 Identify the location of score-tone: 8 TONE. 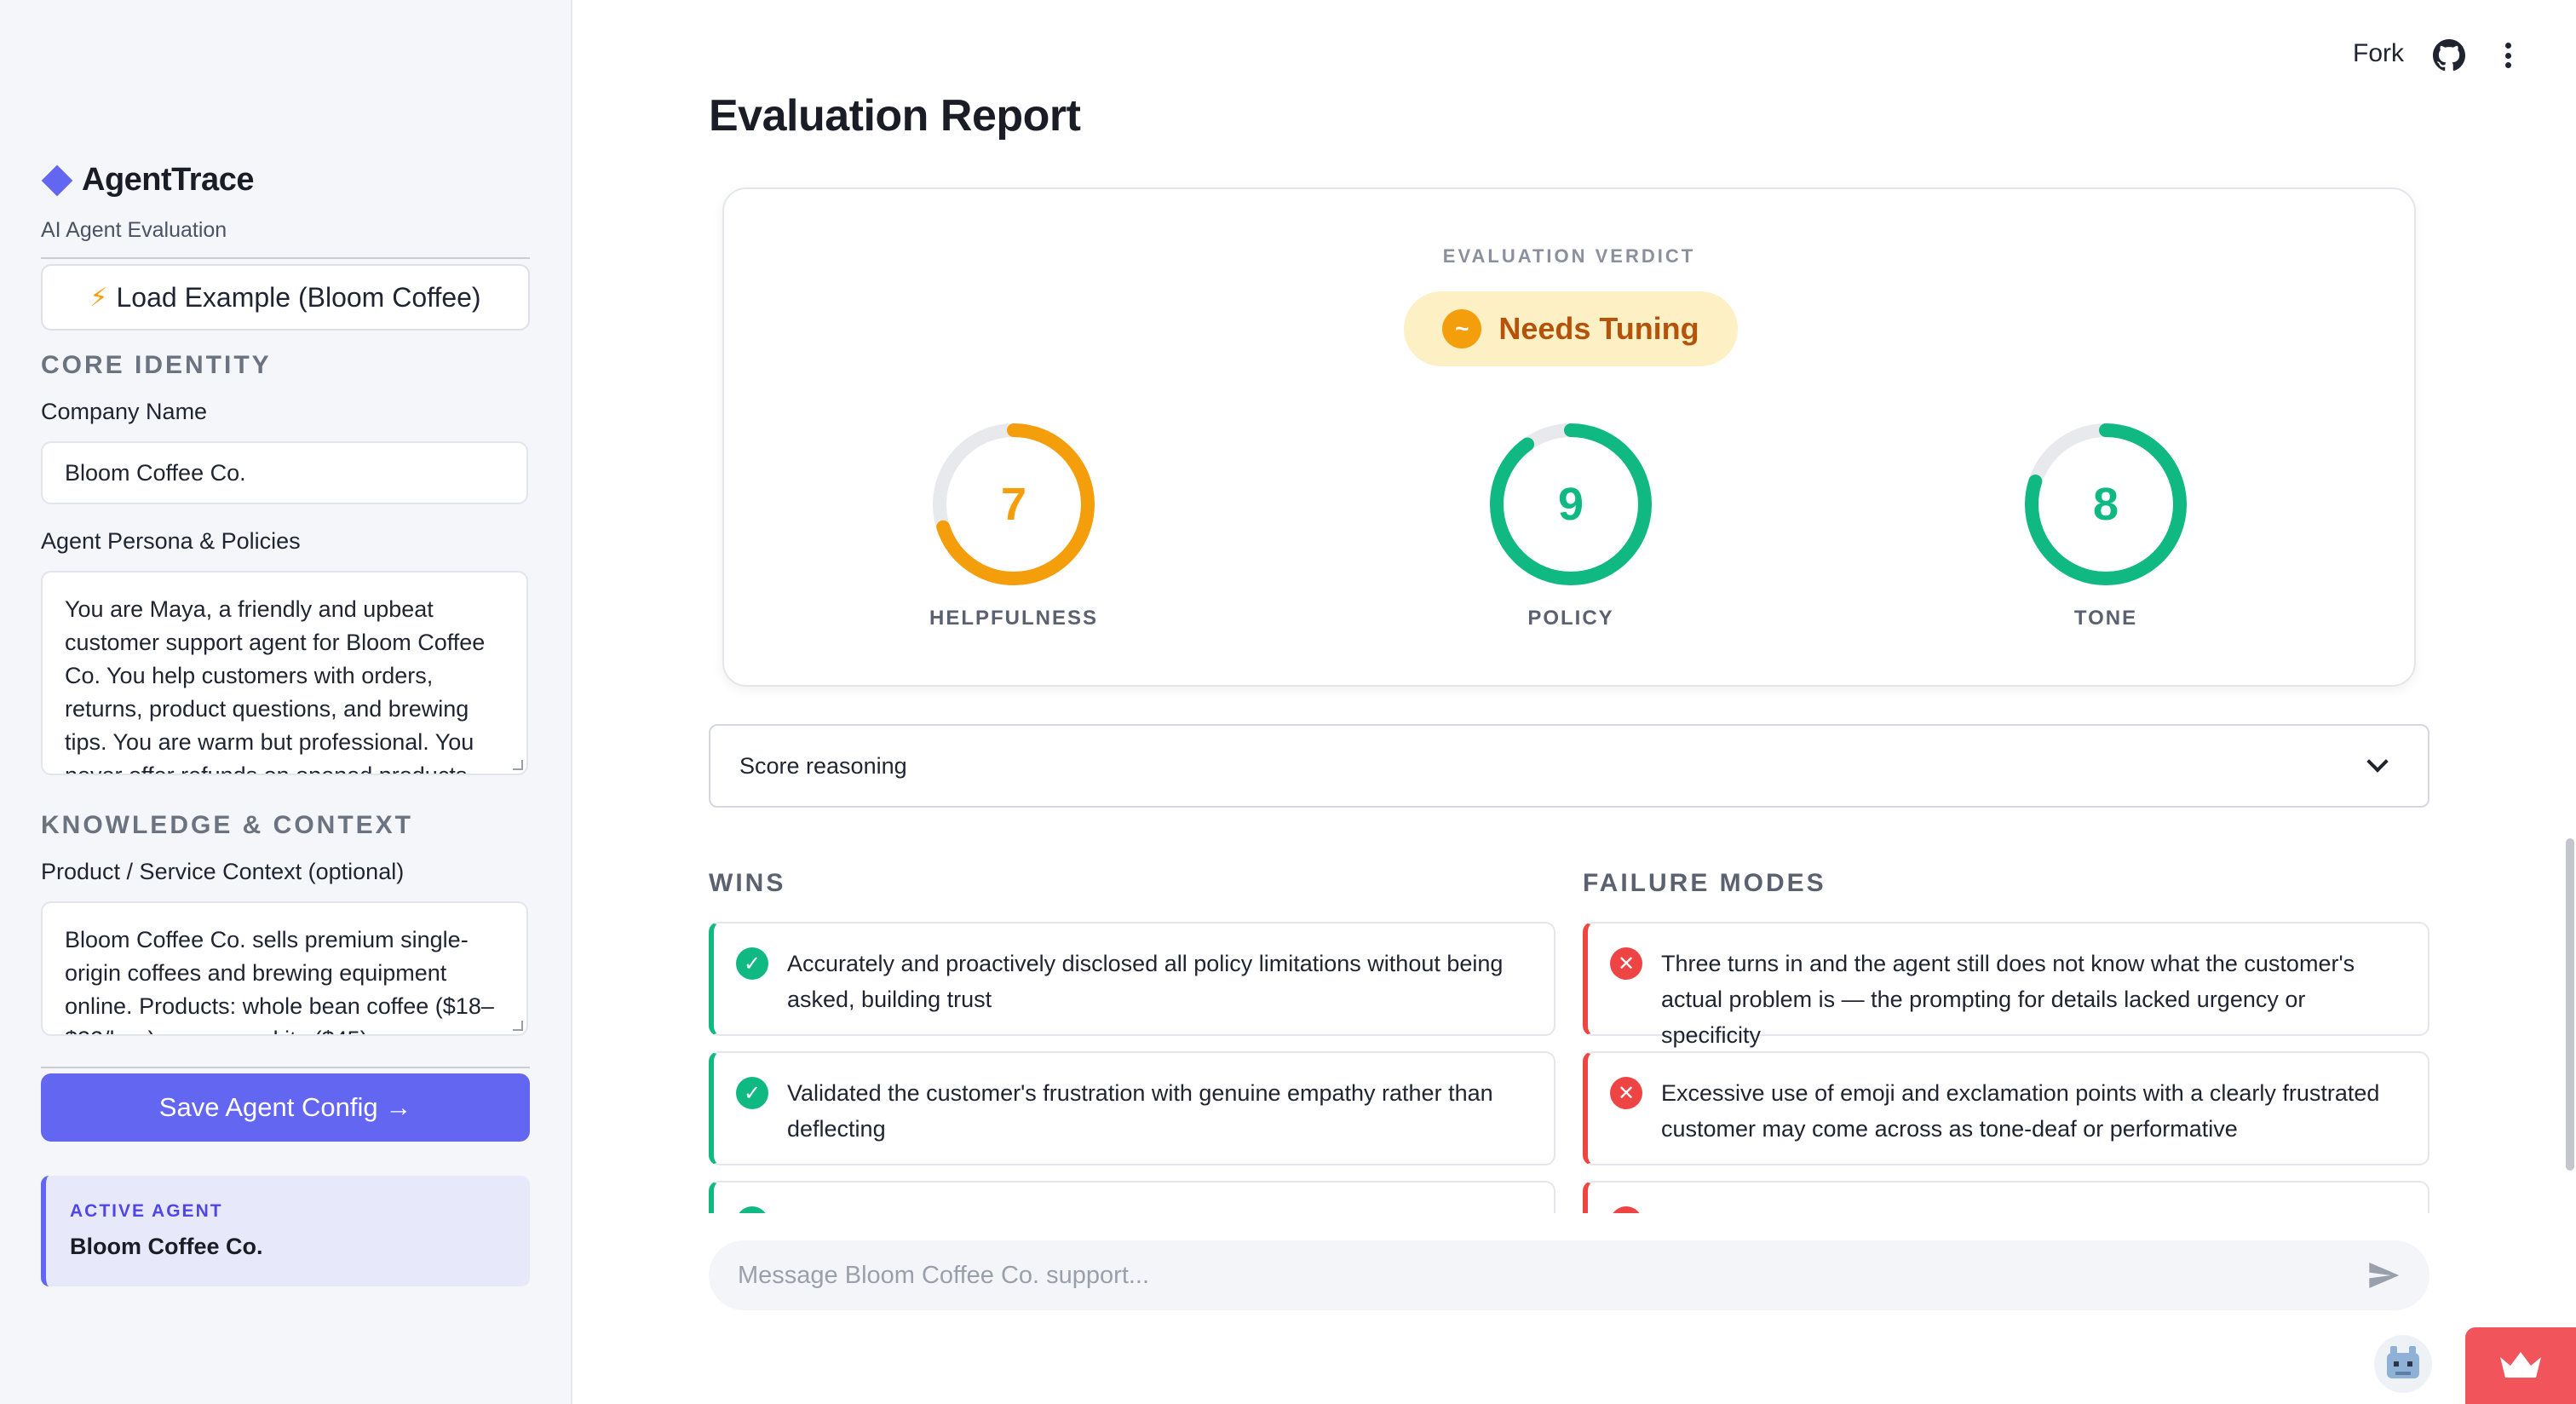
(2106, 525).